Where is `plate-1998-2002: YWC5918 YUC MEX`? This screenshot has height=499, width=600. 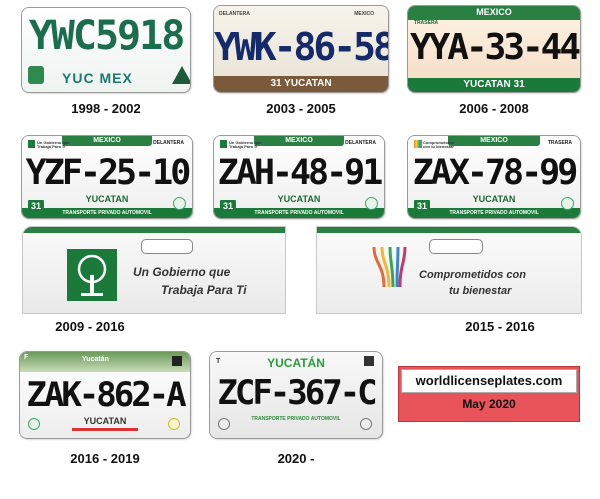 plate-1998-2002: YWC5918 YUC MEX is located at coordinates (106, 50).